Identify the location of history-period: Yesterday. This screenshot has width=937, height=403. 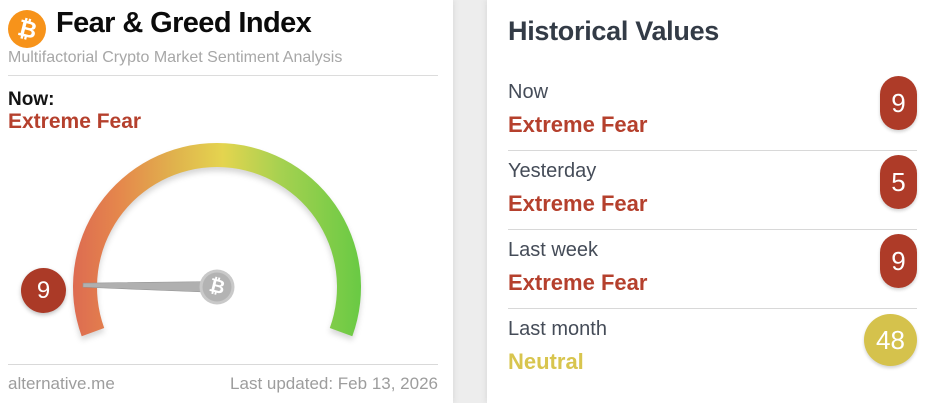
(552, 171).